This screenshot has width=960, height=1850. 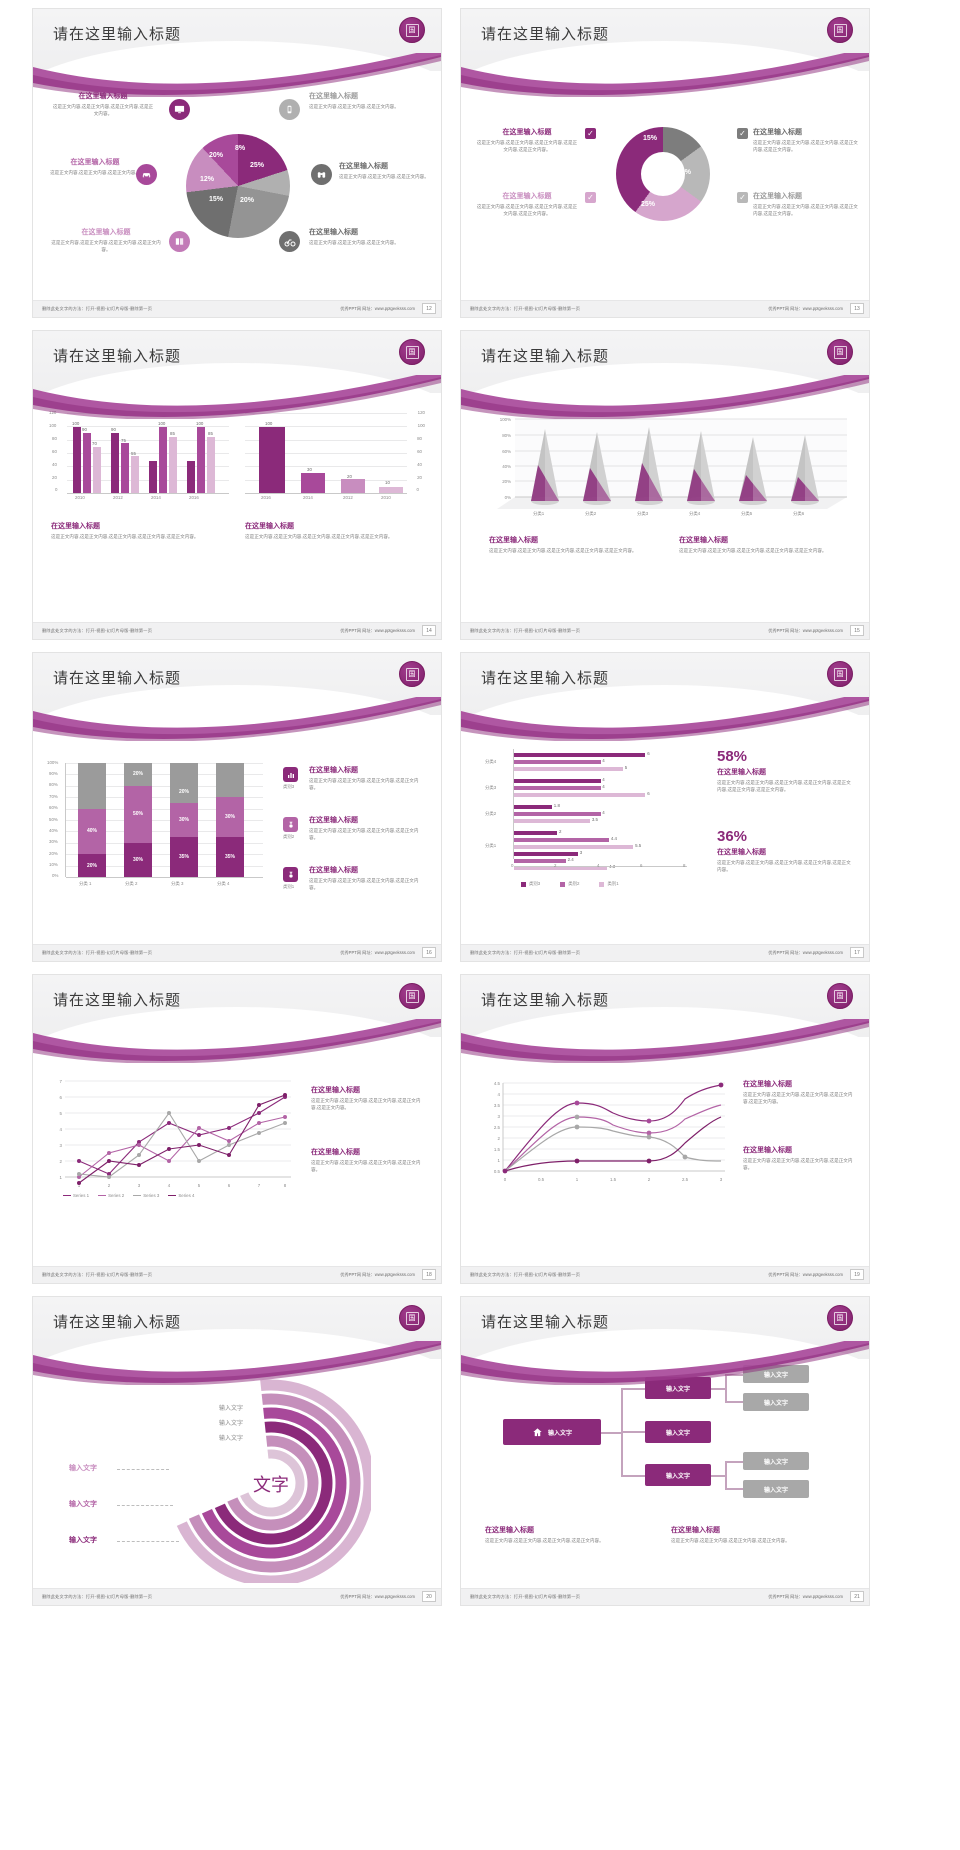 I want to click on stat-heading: 在这里输入标题, so click(x=741, y=772).